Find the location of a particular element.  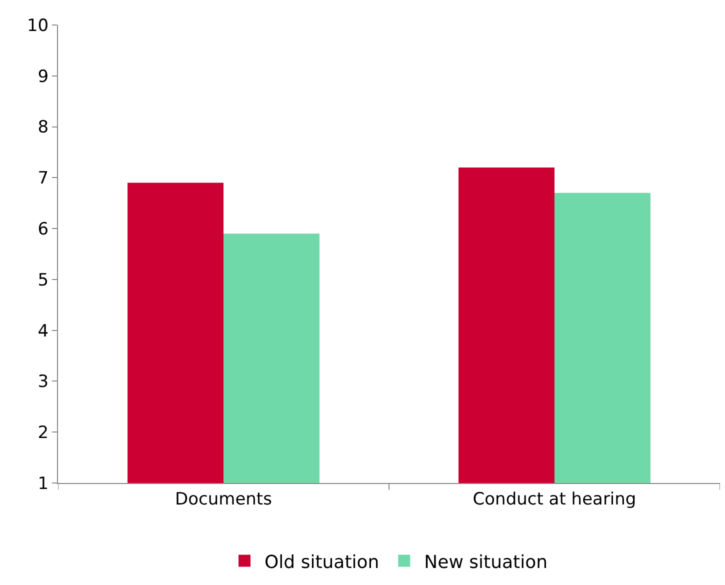

x-tick-label: Conduct at hearing is located at coordinates (554, 499).